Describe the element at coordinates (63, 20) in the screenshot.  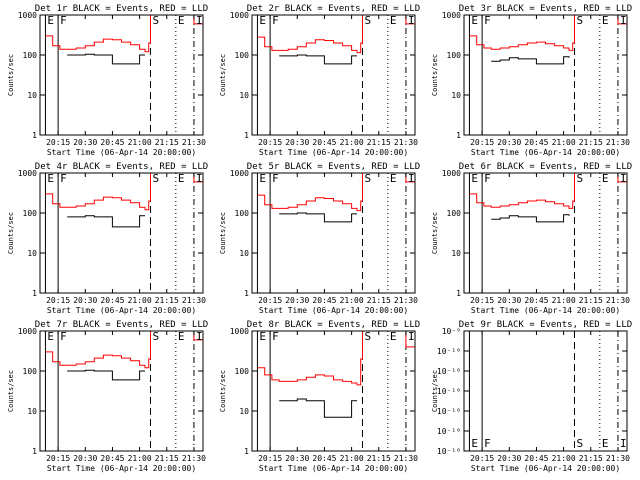
I see `marker-label-f: F` at that location.